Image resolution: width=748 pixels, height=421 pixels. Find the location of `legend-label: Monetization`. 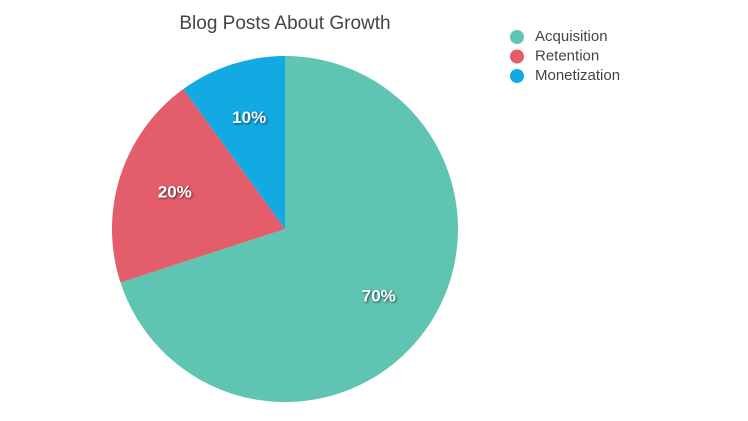

legend-label: Monetization is located at coordinates (577, 75).